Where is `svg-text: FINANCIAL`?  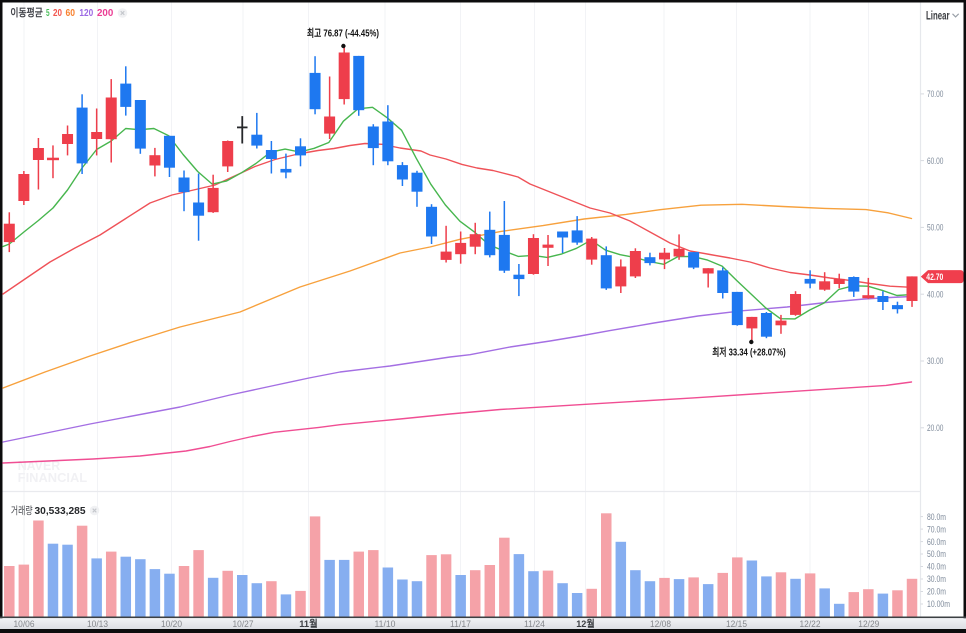
svg-text: FINANCIAL is located at coordinates (53, 478).